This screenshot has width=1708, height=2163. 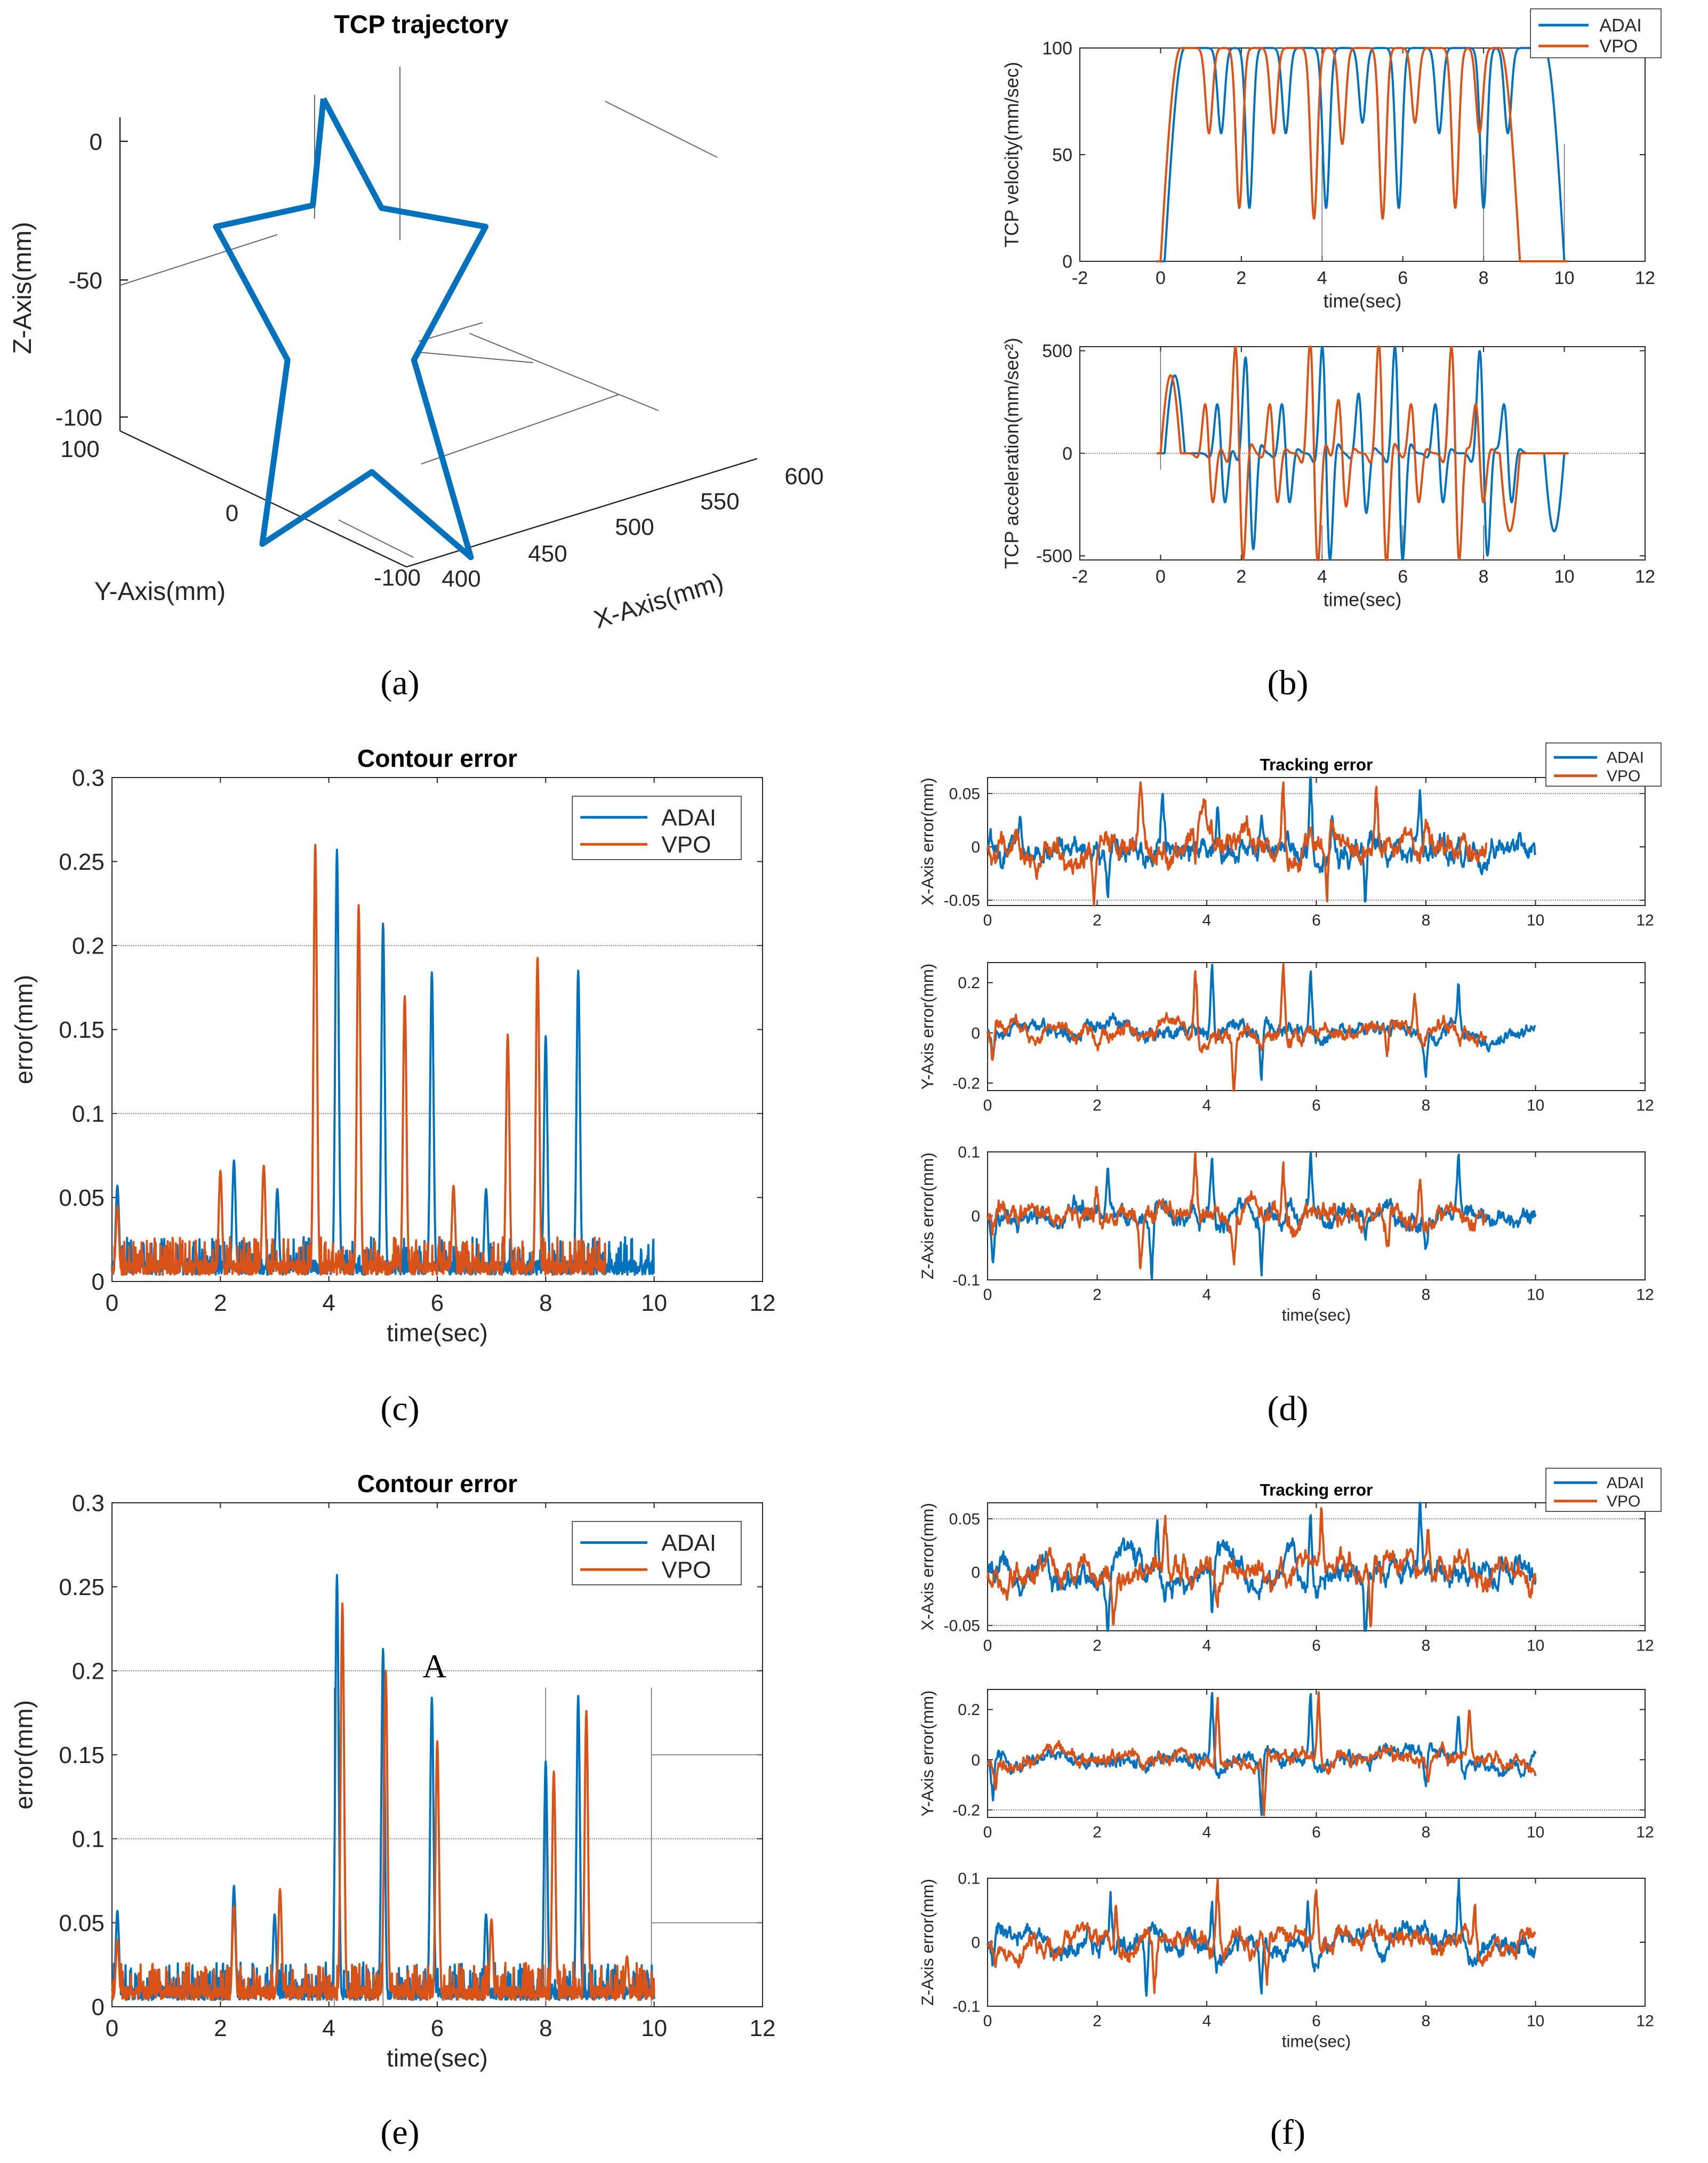 I want to click on chart-d2: 0 2 4 6 8 10 12-0.200.2Y-Axis error(mm), so click(x=1286, y=1038).